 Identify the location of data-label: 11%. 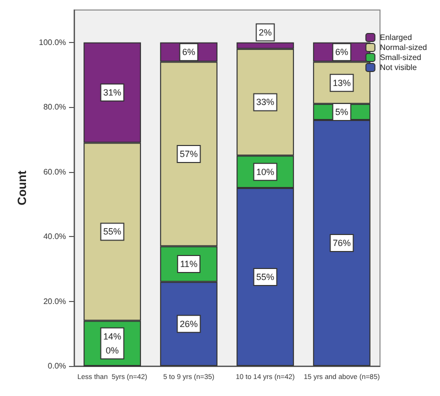
(189, 264).